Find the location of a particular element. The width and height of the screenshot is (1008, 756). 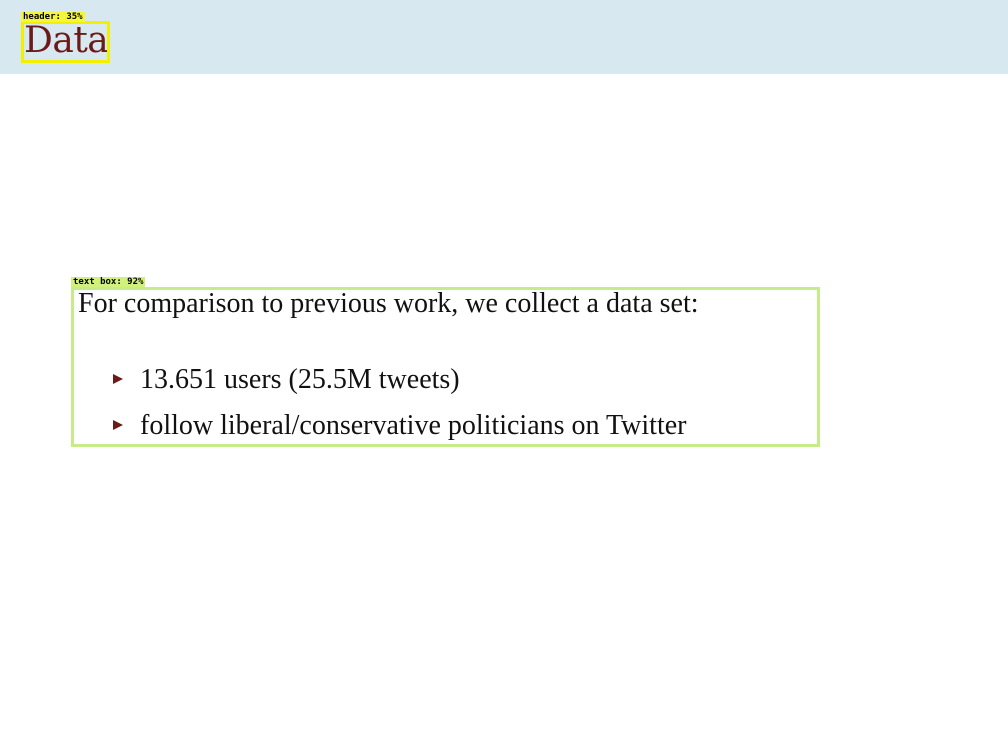

slide-title: Data is located at coordinates (66, 40).